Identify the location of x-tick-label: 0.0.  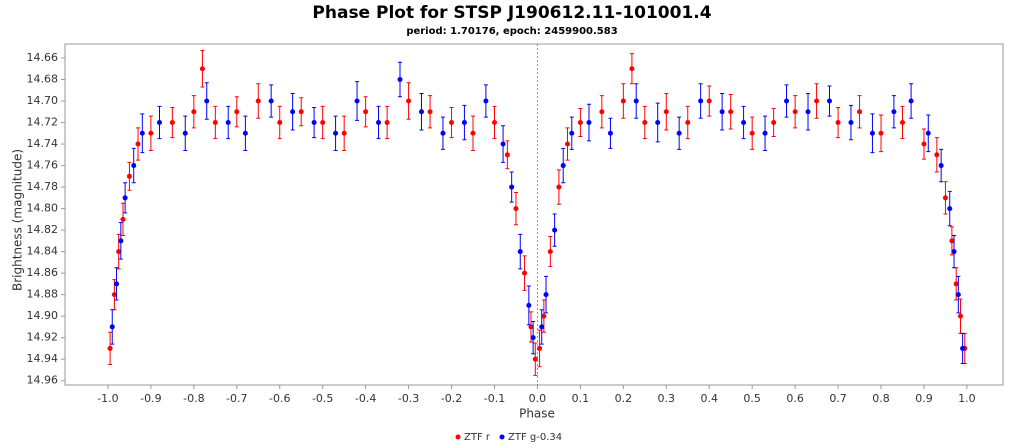
(538, 398).